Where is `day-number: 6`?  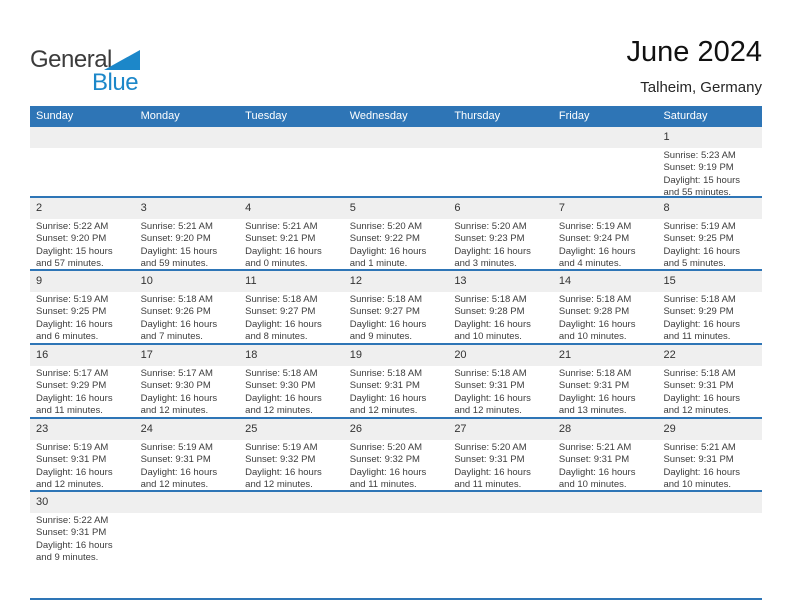
day-number: 6 is located at coordinates (457, 208).